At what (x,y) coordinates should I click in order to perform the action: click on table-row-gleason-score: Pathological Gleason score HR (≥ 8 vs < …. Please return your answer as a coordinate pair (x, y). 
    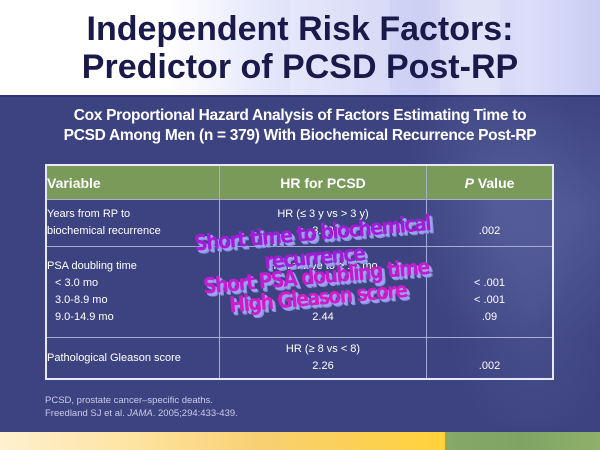
    Looking at the image, I should click on (299, 358).